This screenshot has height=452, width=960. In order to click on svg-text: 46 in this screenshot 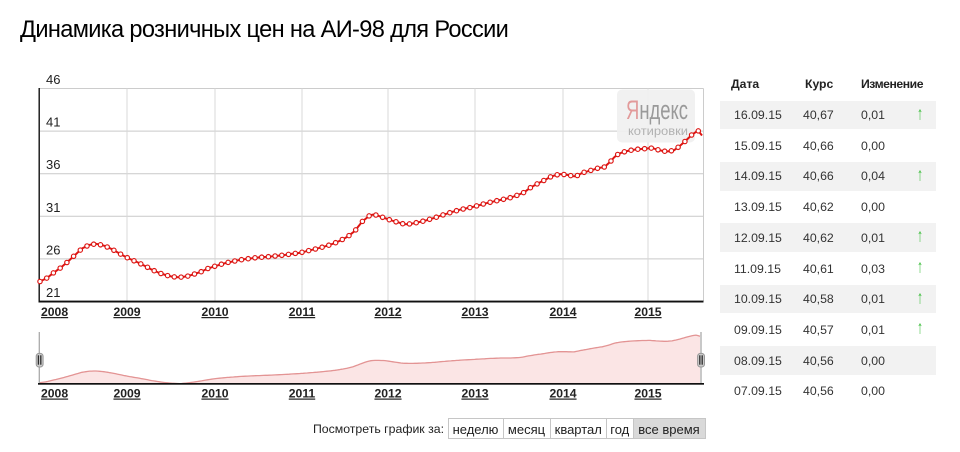, I will do `click(53, 79)`.